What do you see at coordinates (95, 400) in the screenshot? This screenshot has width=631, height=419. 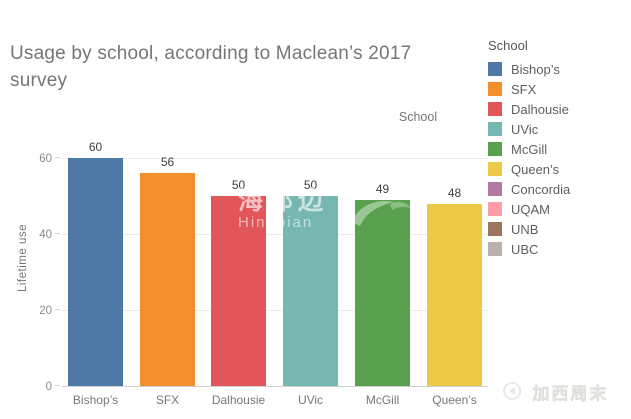 I see `x-category-label-Bishop’s: Bishop’s` at bounding box center [95, 400].